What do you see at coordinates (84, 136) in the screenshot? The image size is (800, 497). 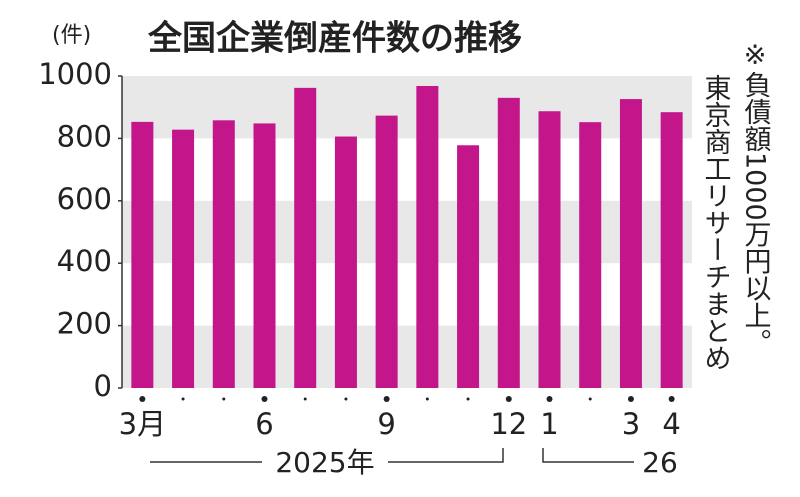 I see `y-tick-label: 800` at bounding box center [84, 136].